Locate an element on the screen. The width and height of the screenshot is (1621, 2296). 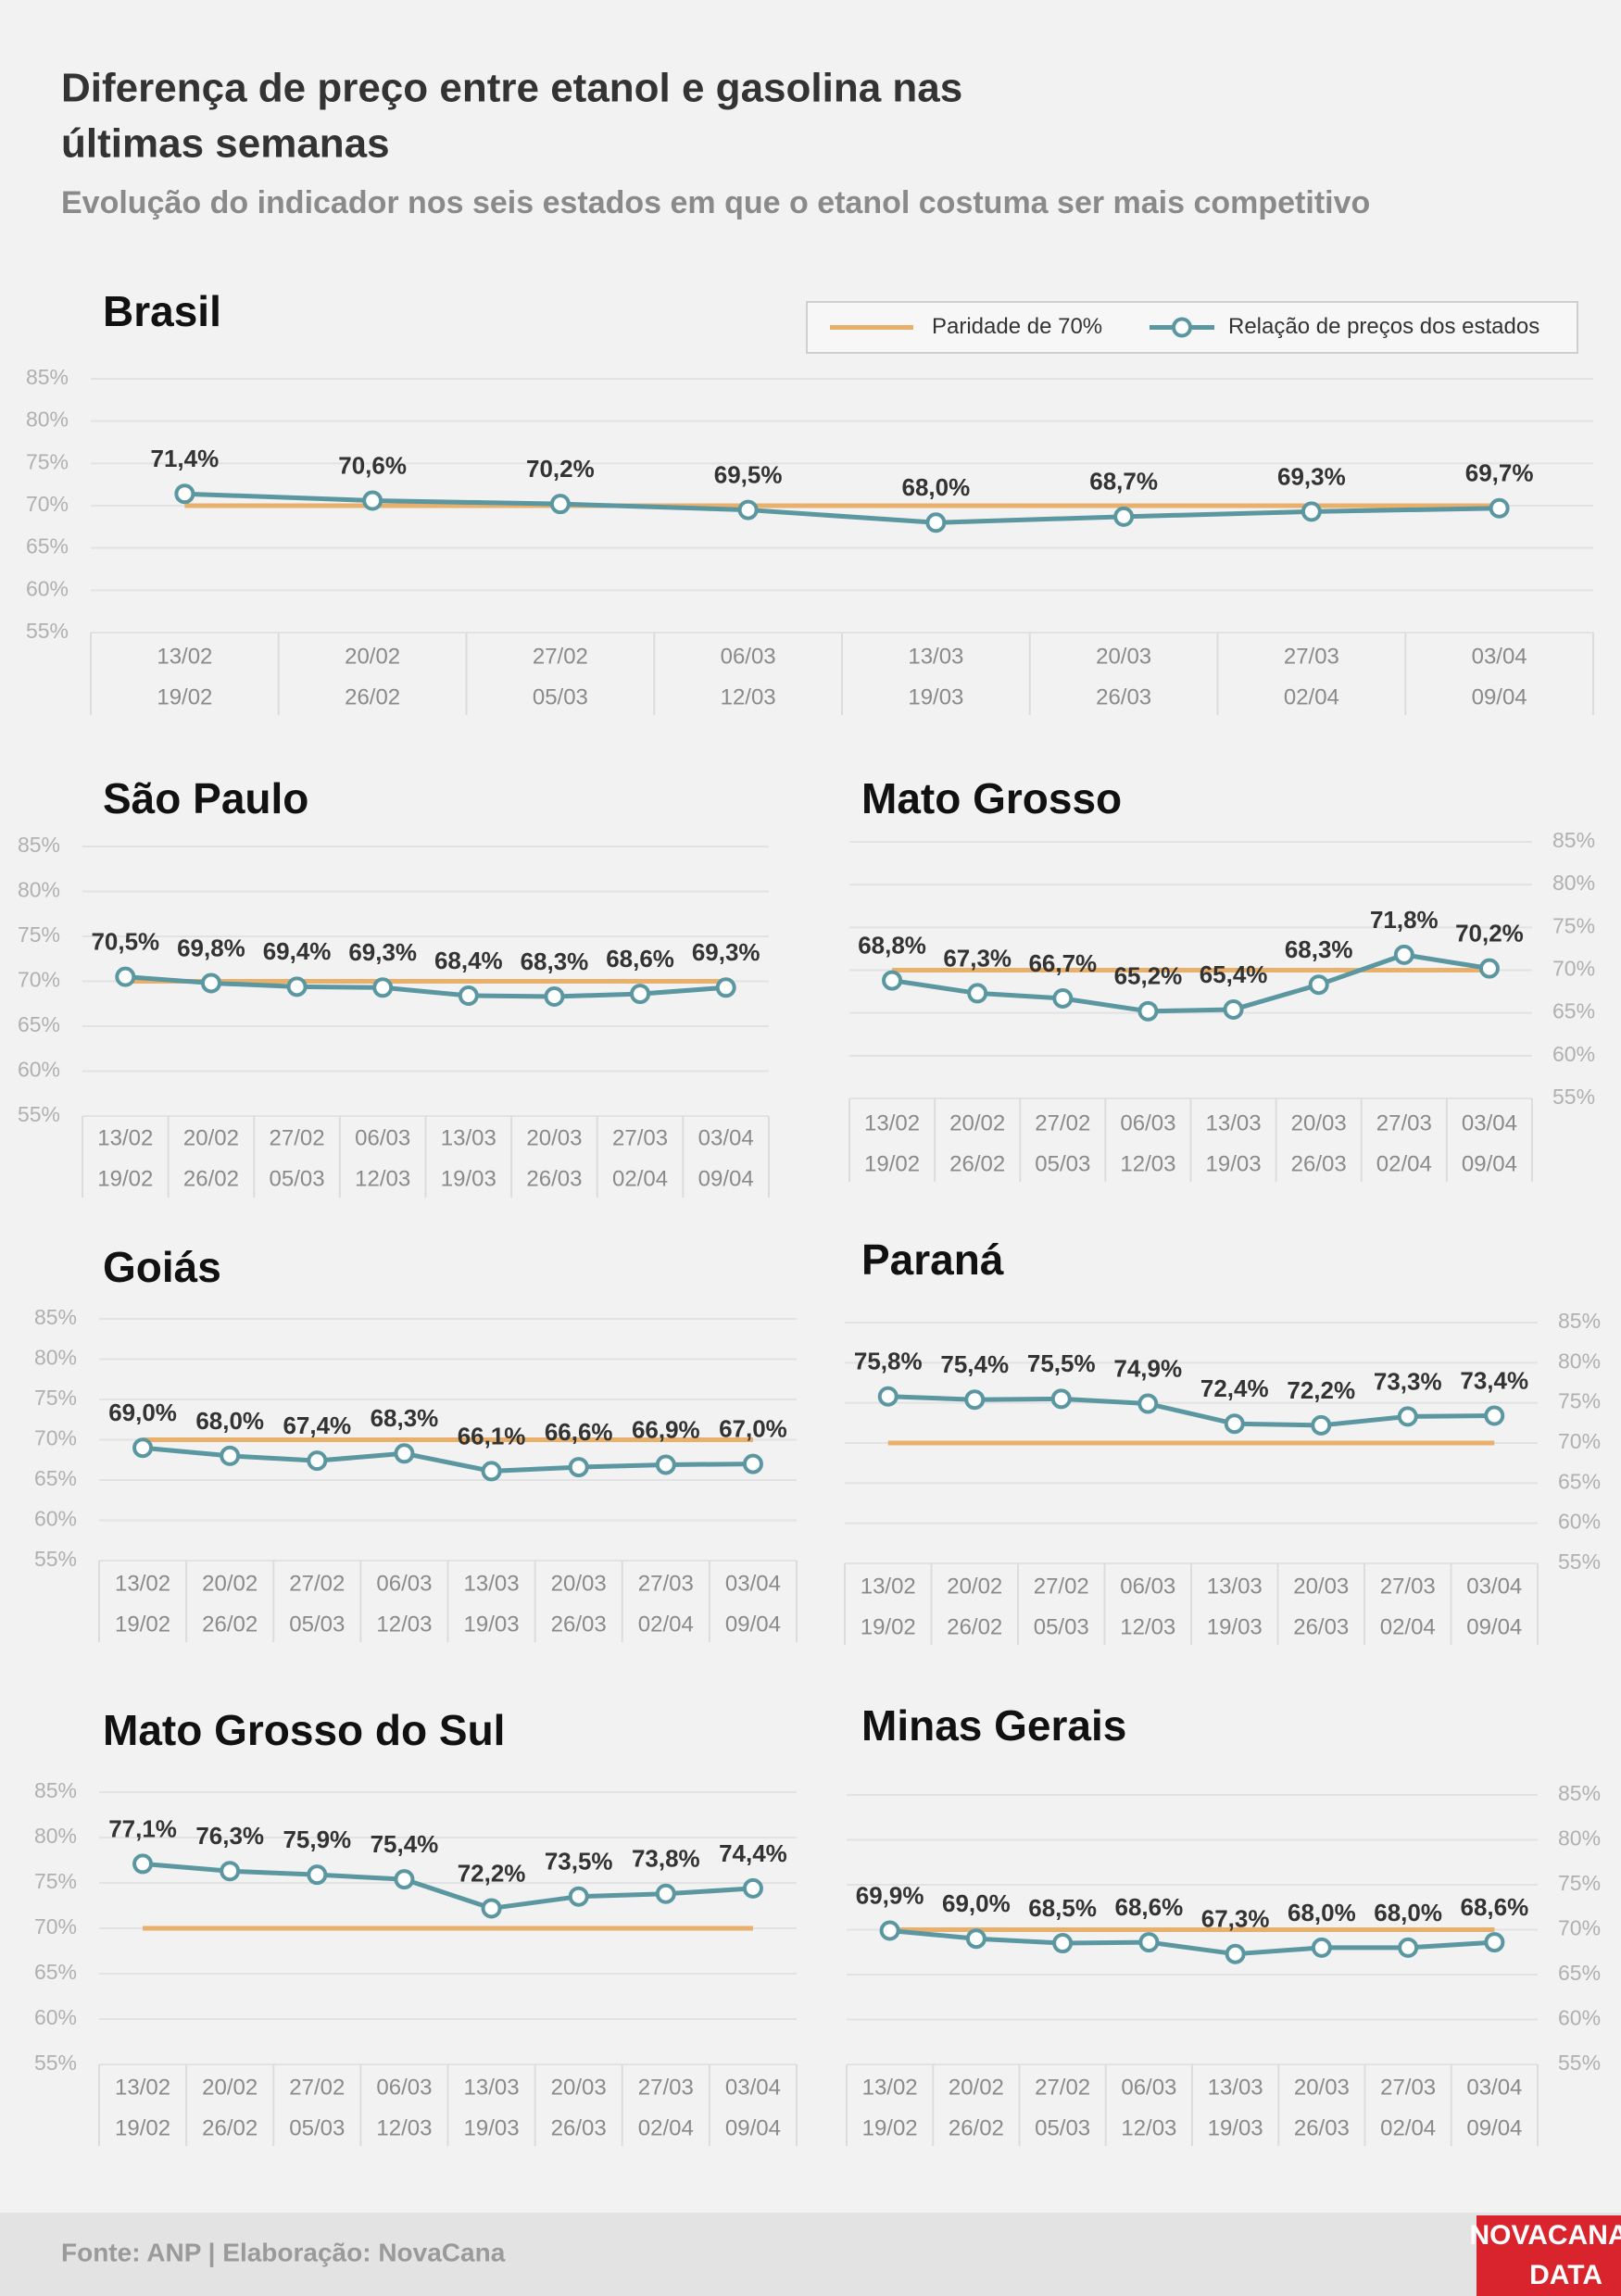
logo-text: DATA is located at coordinates (1565, 2275).